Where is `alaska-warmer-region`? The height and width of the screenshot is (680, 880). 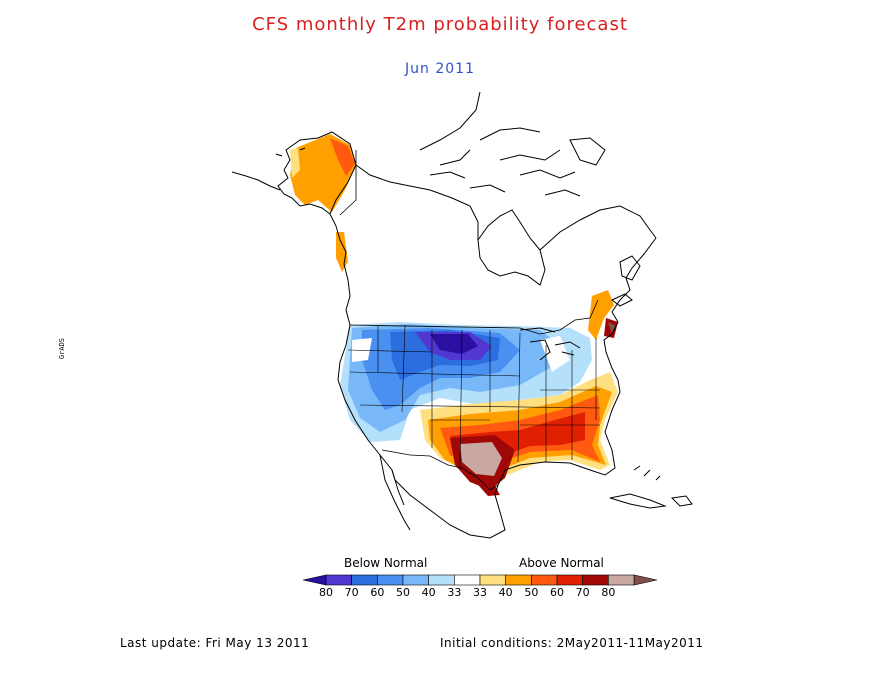 alaska-warmer-region is located at coordinates (342, 157).